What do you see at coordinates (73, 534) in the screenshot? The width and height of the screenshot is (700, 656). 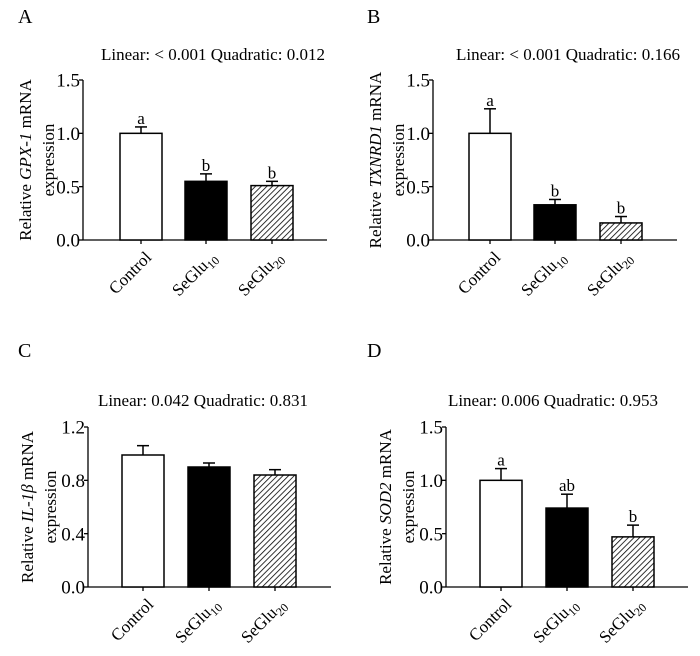 I see `y-tick-label: 0.4` at bounding box center [73, 534].